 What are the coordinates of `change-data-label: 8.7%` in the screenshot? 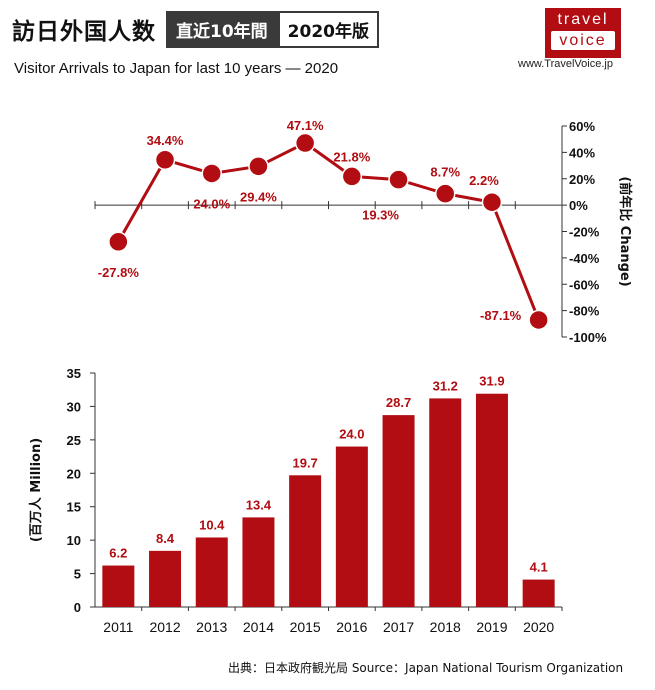 It's located at (445, 172).